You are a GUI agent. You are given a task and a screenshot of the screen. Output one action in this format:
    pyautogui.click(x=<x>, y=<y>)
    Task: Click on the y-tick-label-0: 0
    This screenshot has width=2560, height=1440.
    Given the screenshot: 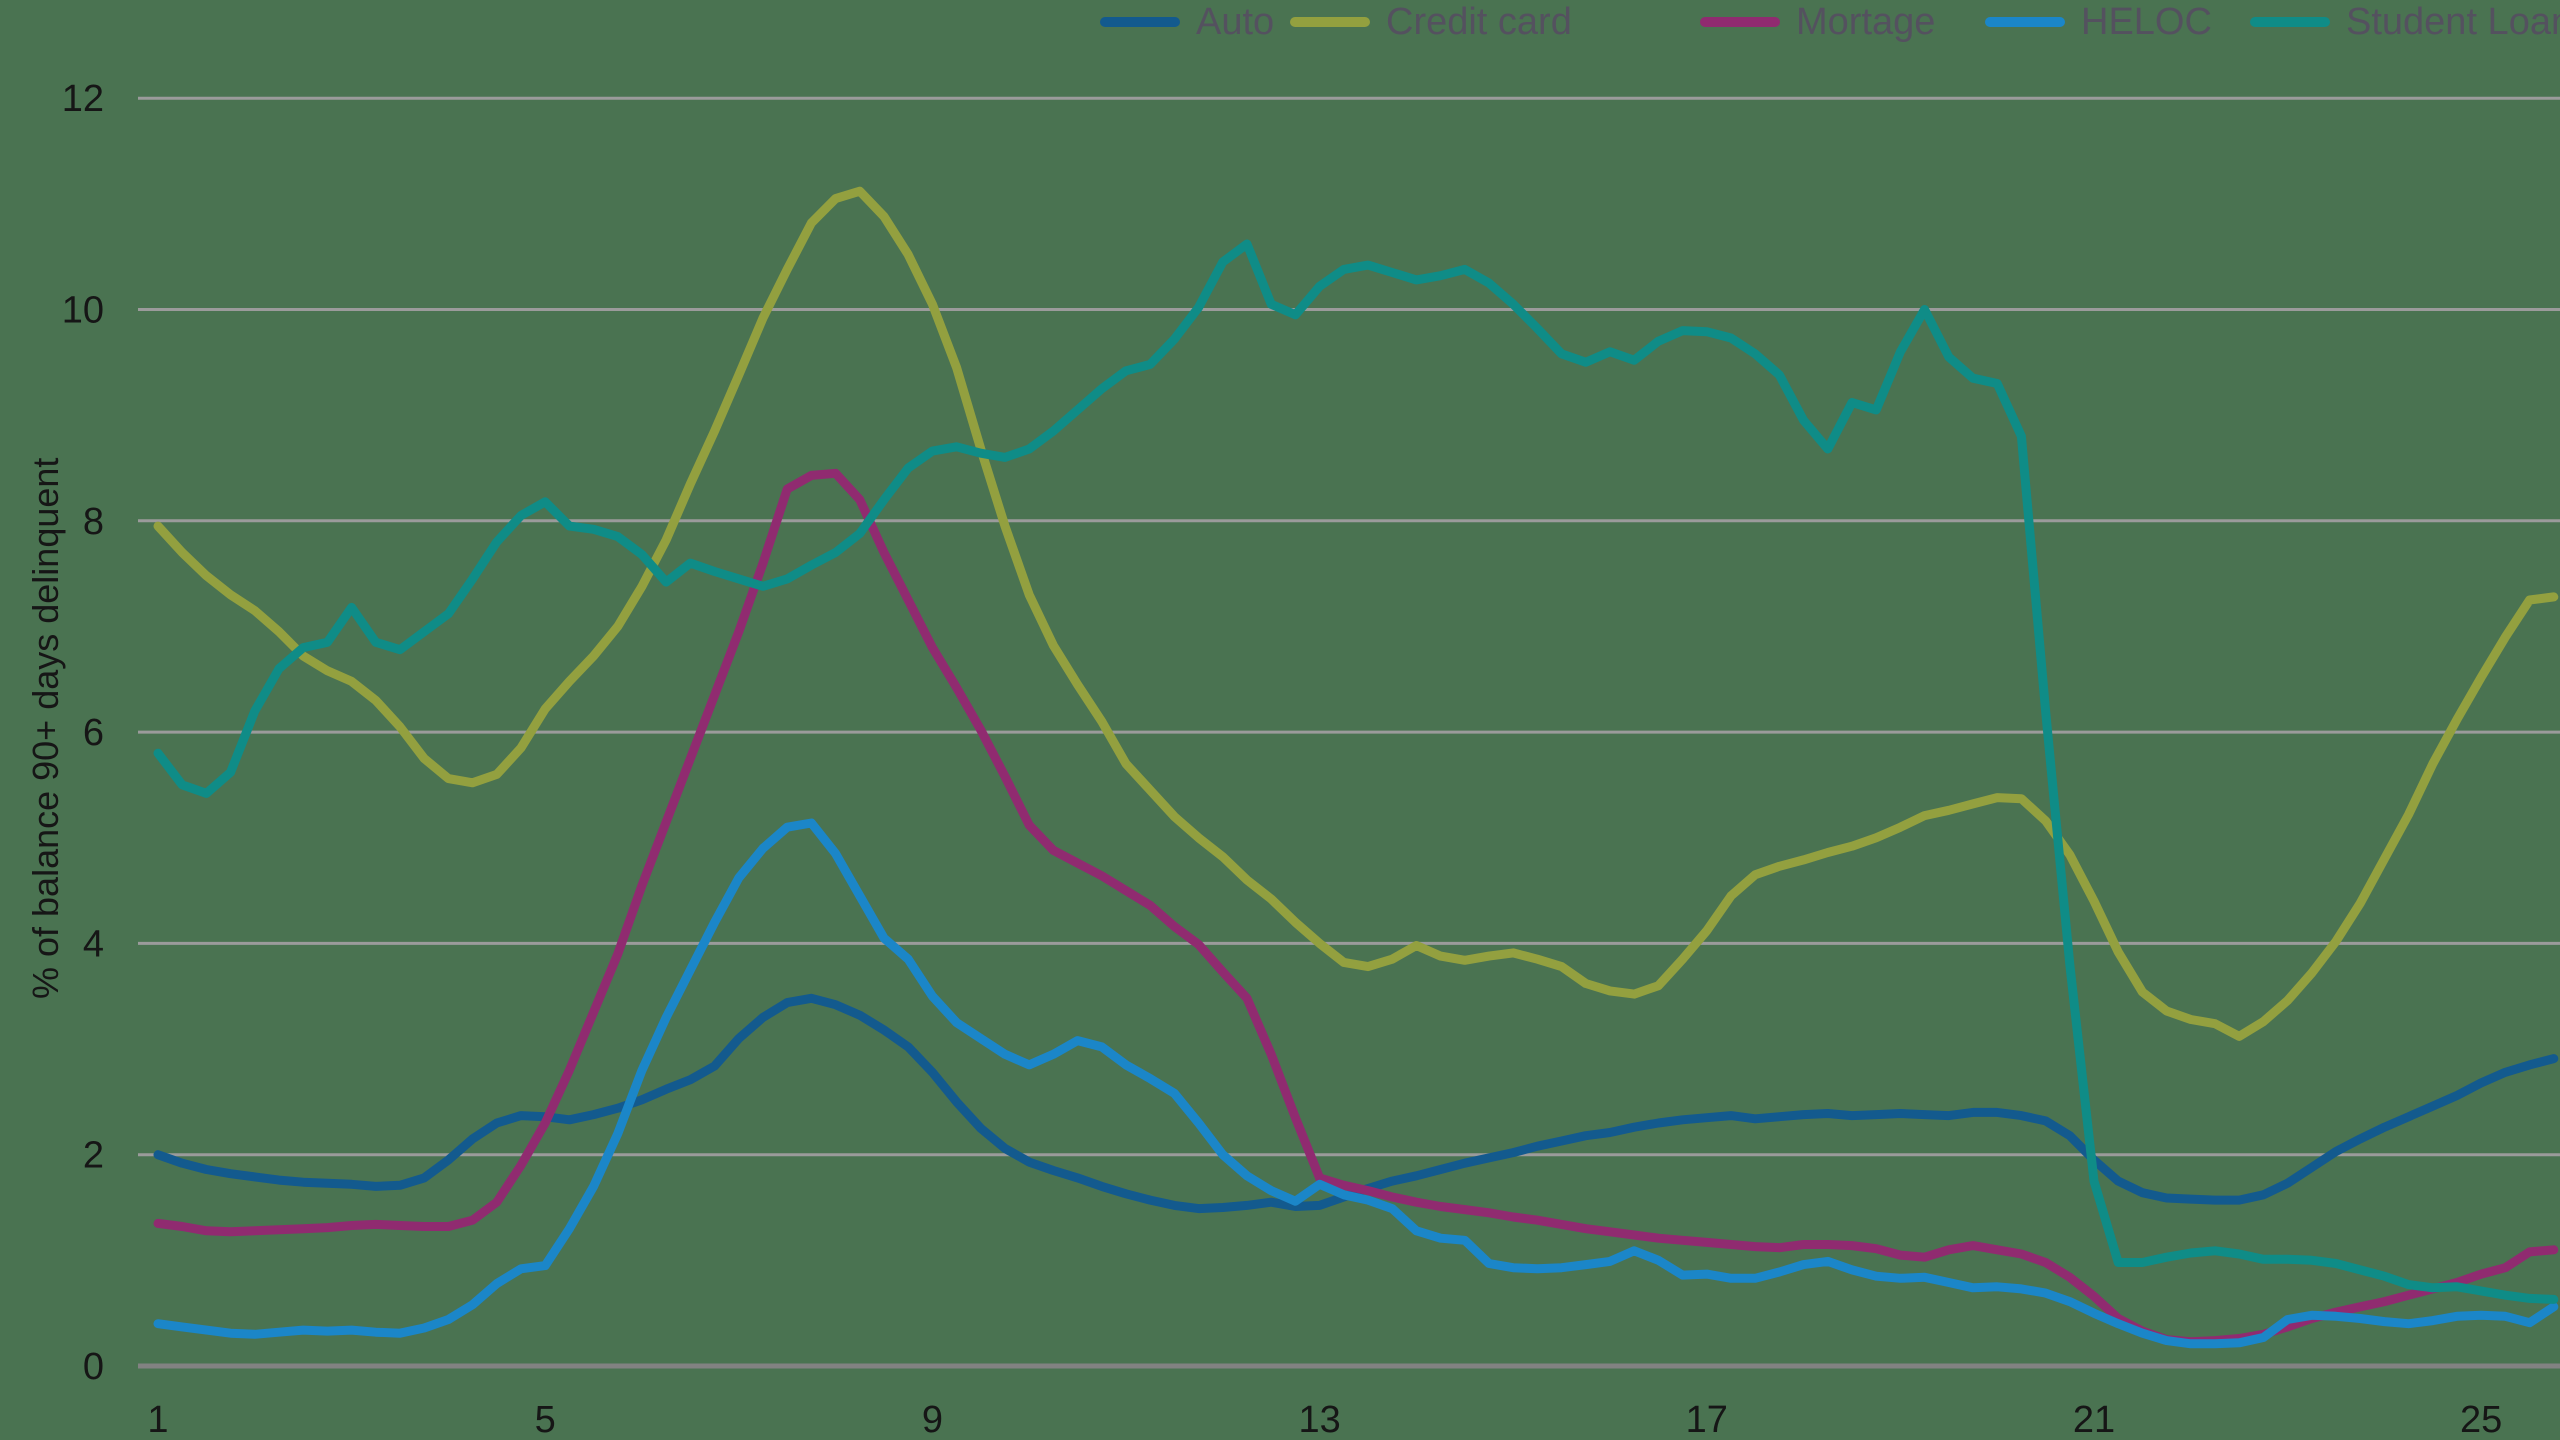 What is the action you would take?
    pyautogui.click(x=93, y=1367)
    